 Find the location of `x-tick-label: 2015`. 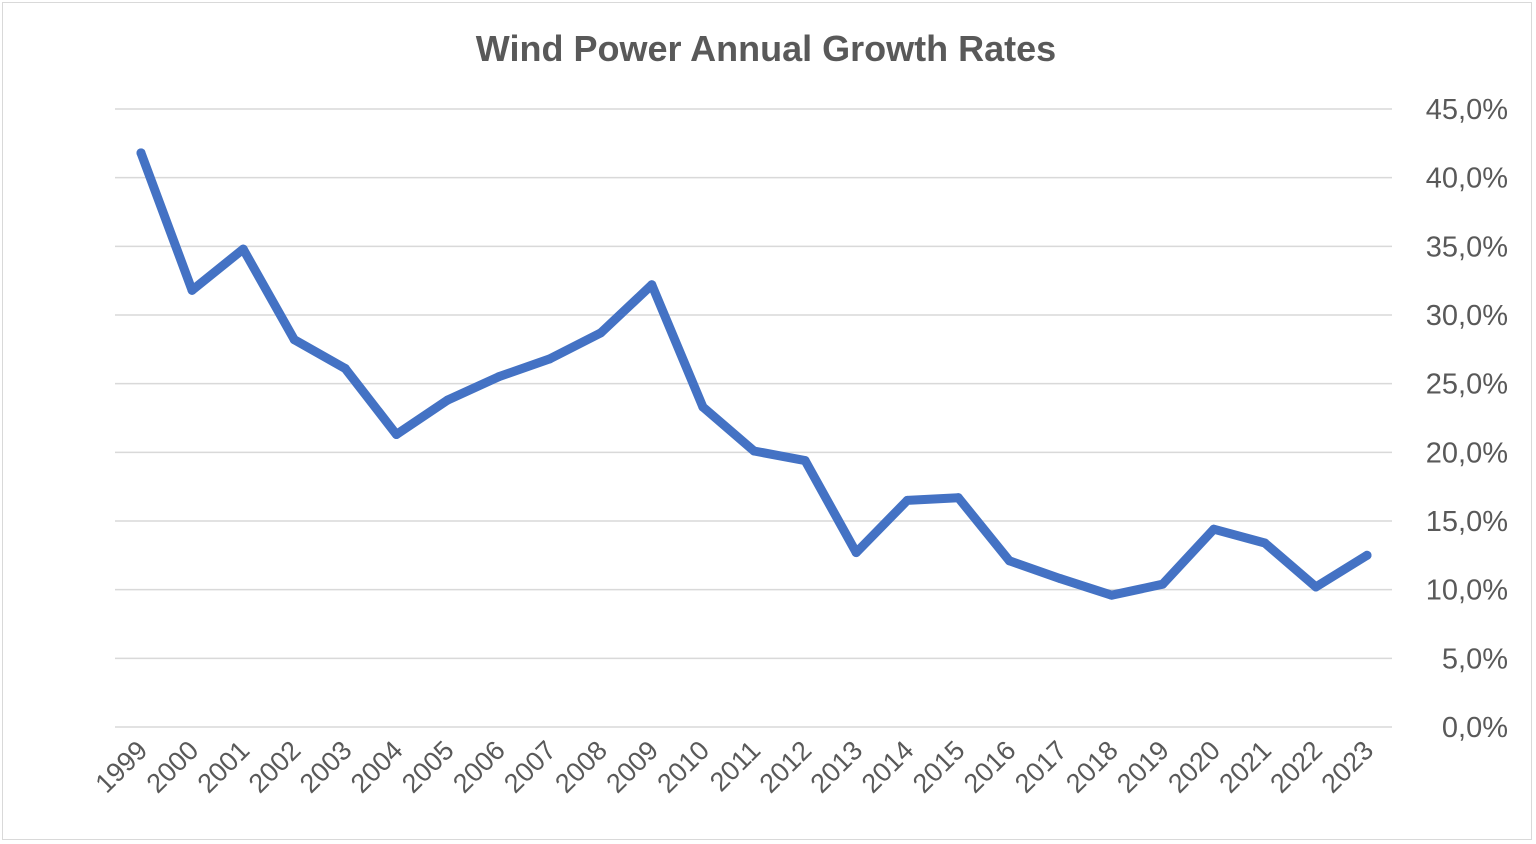

x-tick-label: 2015 is located at coordinates (939, 767).